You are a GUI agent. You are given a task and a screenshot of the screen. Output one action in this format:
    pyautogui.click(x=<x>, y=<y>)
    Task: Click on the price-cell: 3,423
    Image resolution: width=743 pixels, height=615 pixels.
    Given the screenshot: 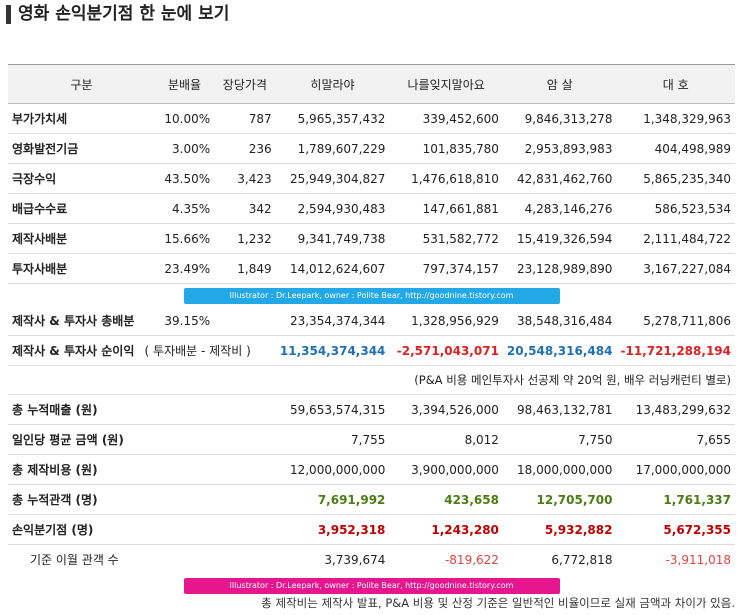 What is the action you would take?
    pyautogui.click(x=245, y=178)
    